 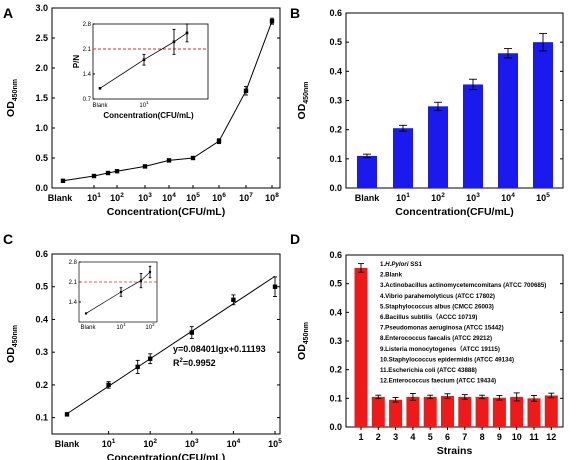 I want to click on panelC-inset-point, so click(x=86, y=313).